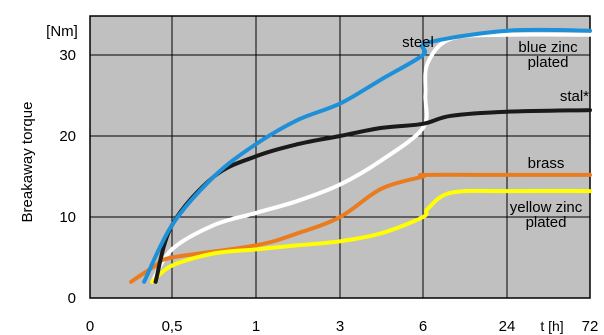  What do you see at coordinates (551, 326) in the screenshot?
I see `x-unit-label: t [h]` at bounding box center [551, 326].